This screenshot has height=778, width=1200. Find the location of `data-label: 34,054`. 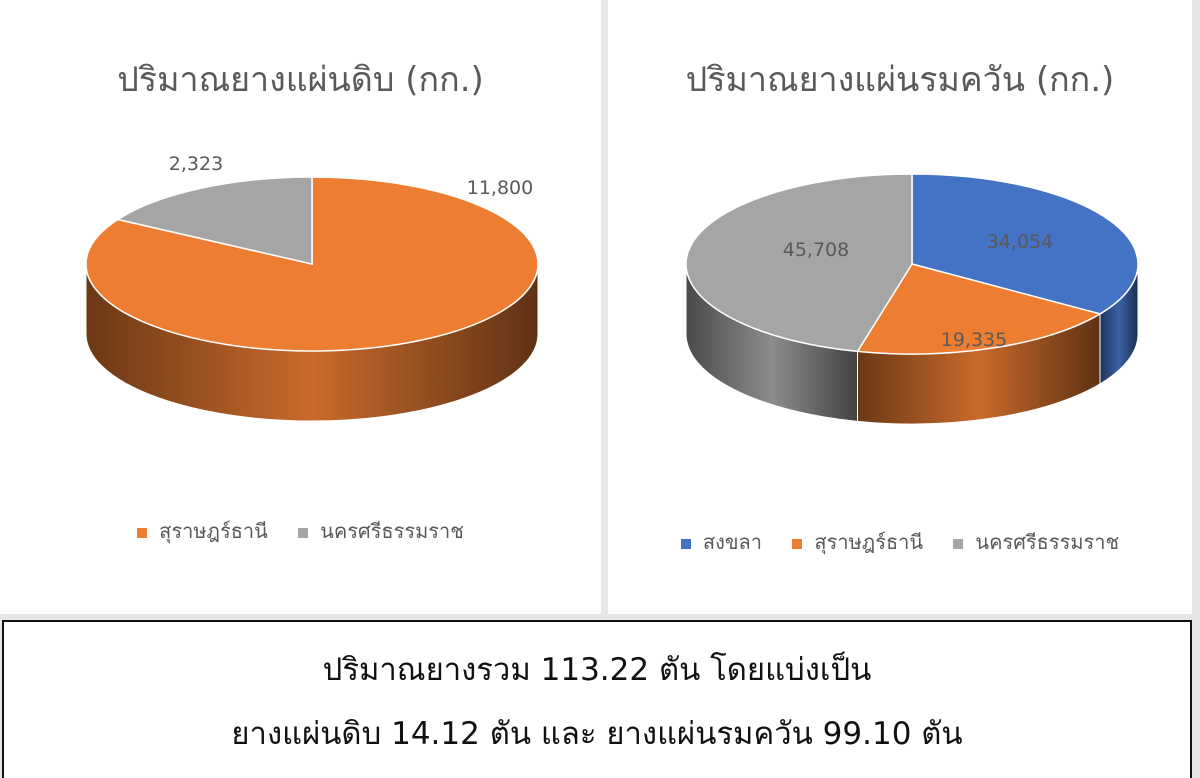

data-label: 34,054 is located at coordinates (1020, 242).